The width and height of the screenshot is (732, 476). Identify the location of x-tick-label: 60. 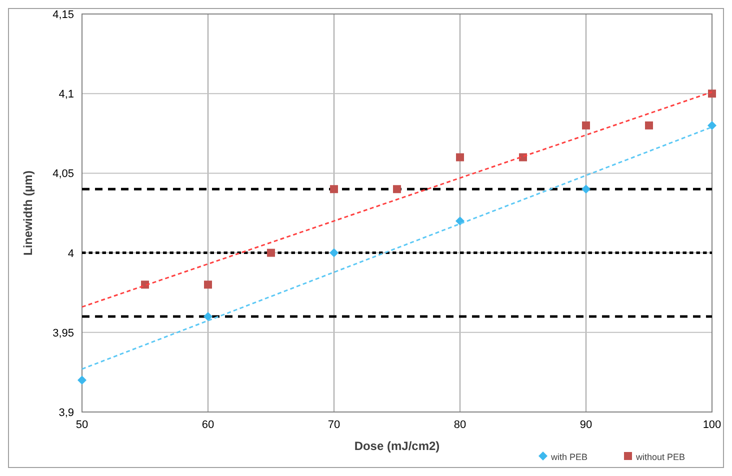
(208, 425).